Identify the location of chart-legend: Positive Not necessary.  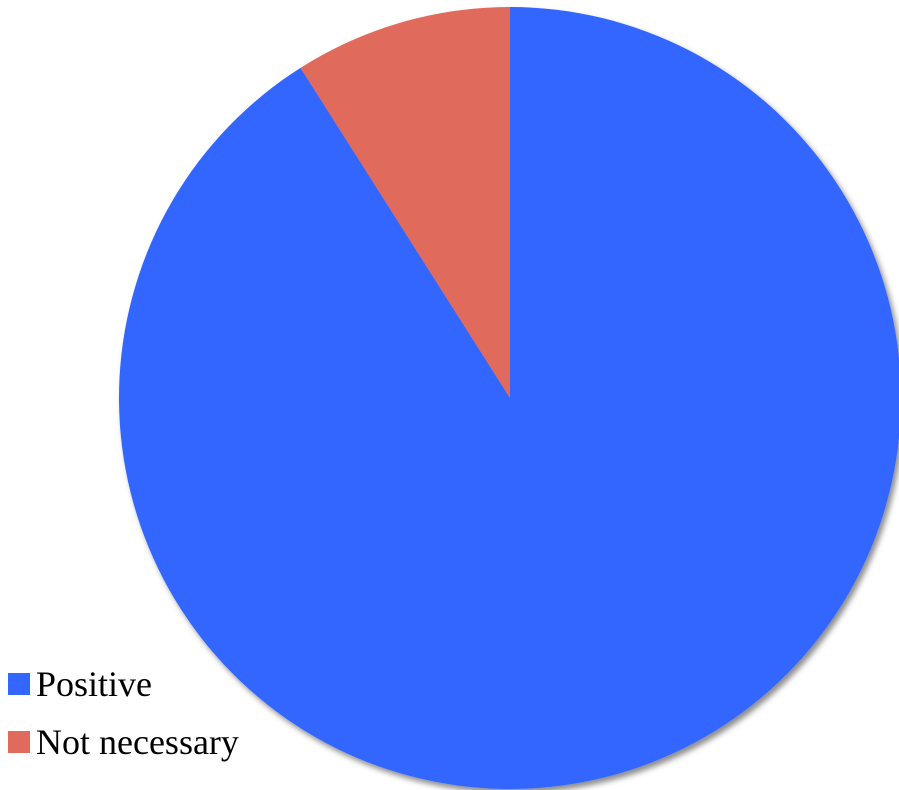
(123, 713).